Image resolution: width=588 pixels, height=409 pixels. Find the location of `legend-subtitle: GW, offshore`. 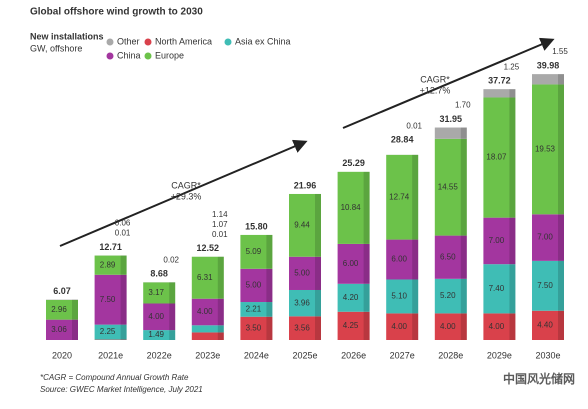

legend-subtitle: GW, offshore is located at coordinates (56, 48).